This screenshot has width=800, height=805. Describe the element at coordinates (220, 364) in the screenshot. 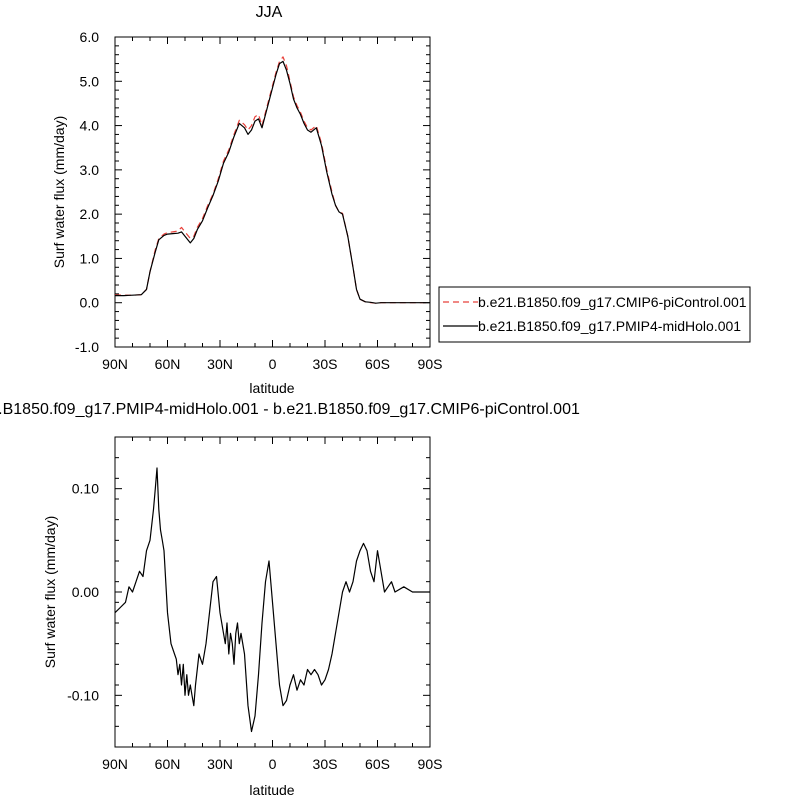

I see `top-x-tick-label: 30N` at that location.